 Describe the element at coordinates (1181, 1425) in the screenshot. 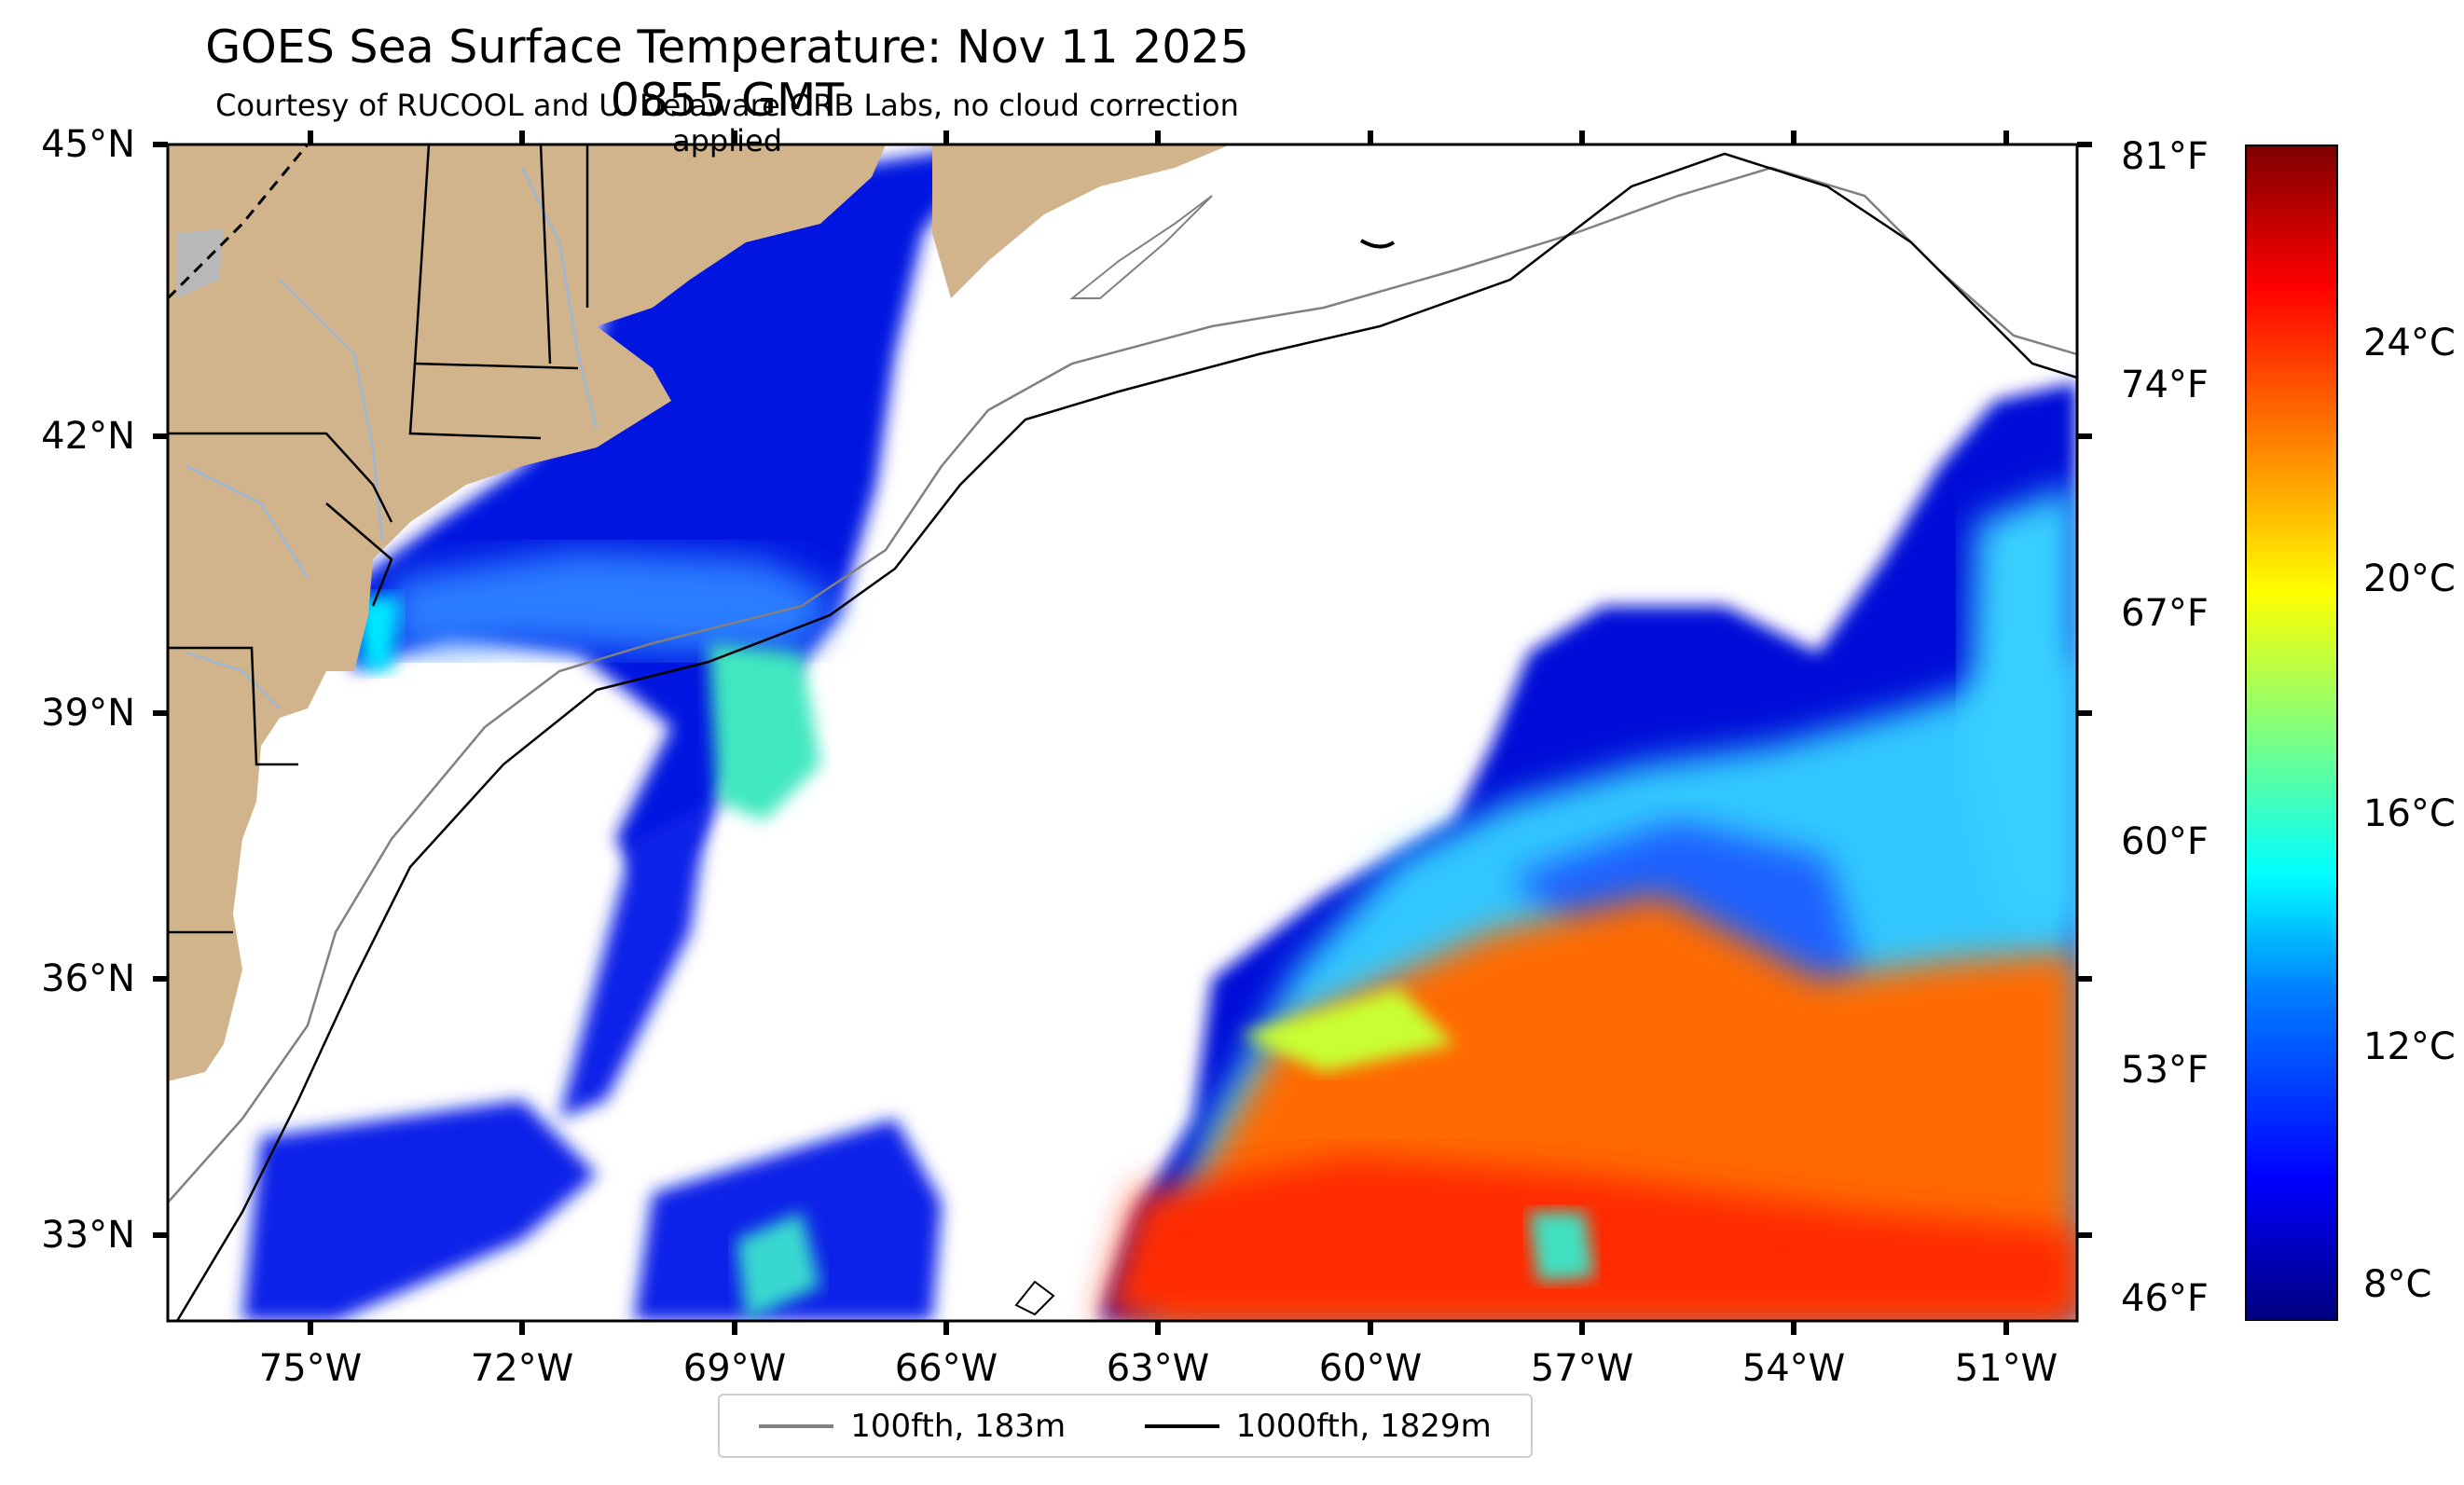

I see `legend-swatch-1000fth` at that location.